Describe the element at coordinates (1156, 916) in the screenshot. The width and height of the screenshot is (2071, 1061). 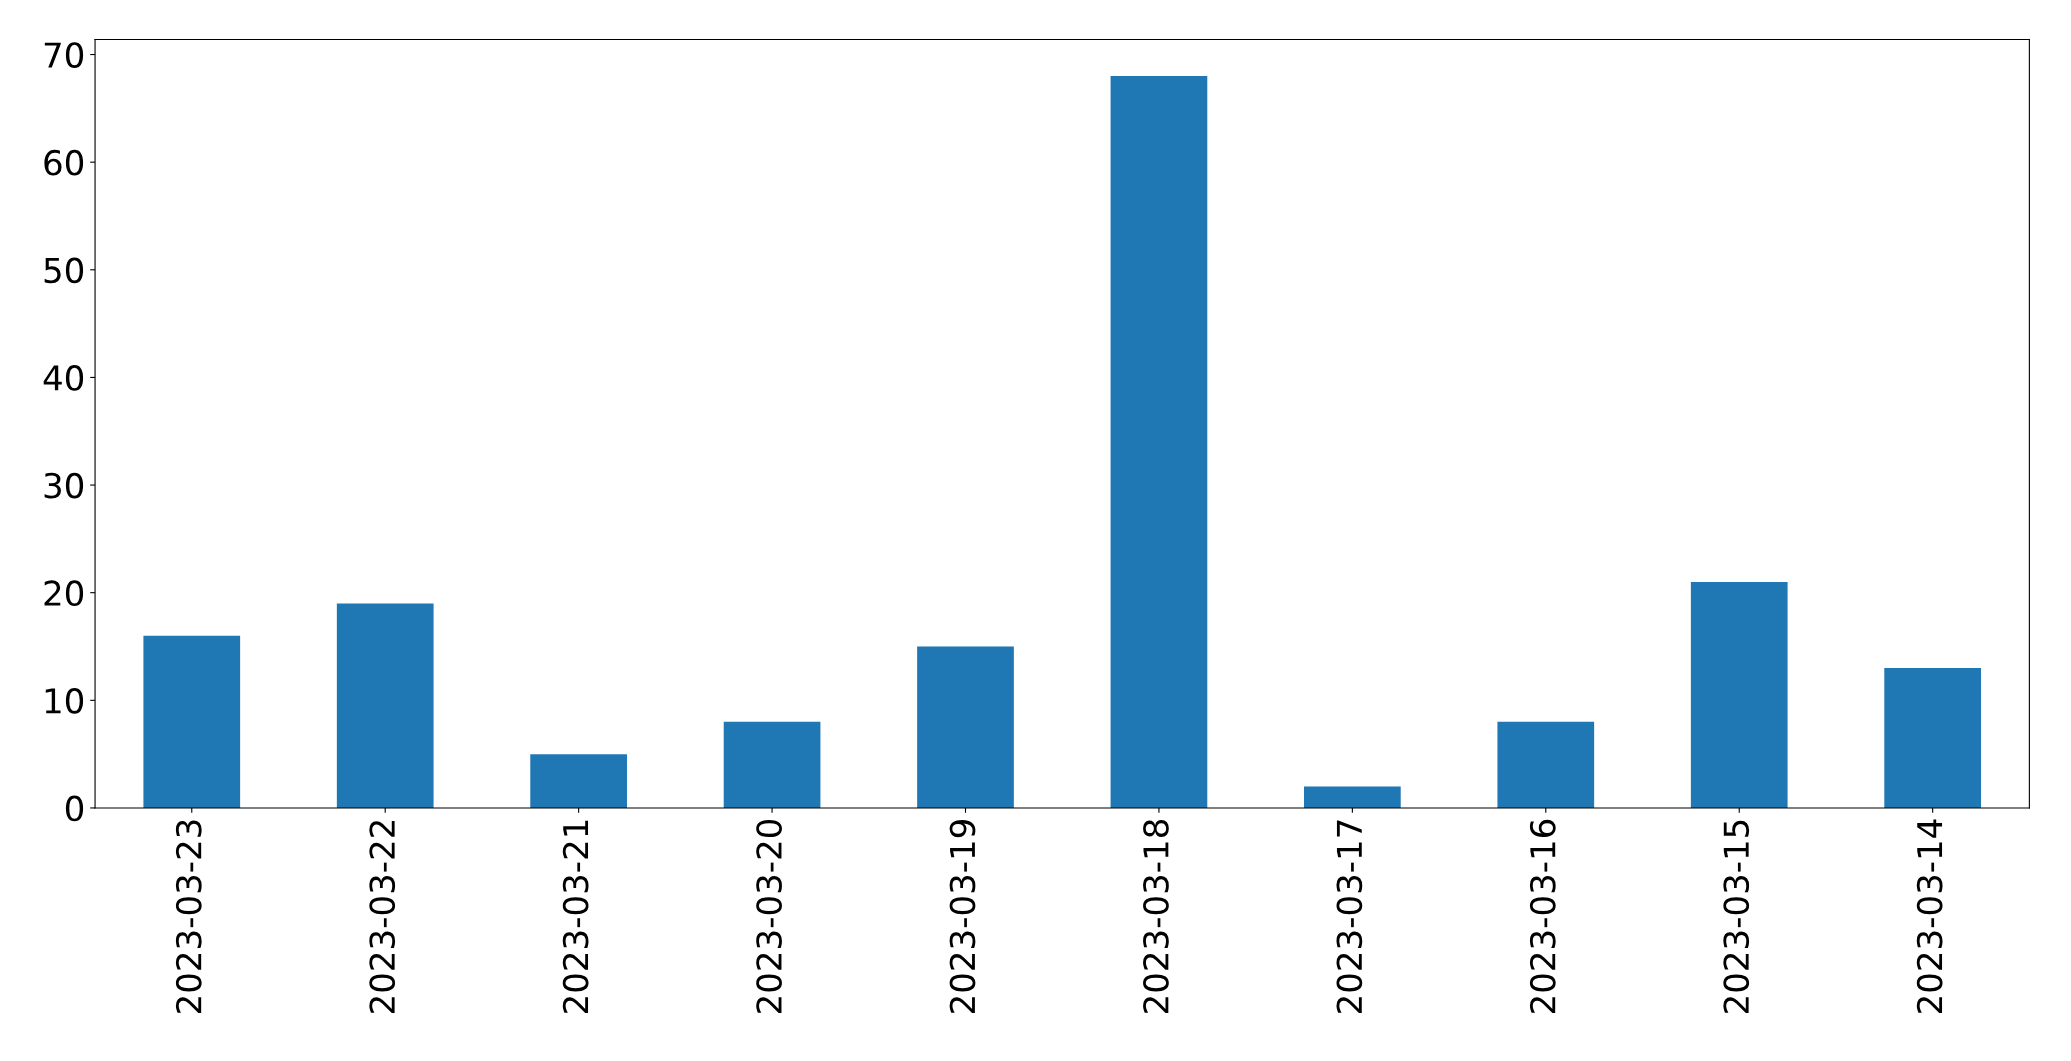
I see `x-tick-label: 2023-03-18` at that location.